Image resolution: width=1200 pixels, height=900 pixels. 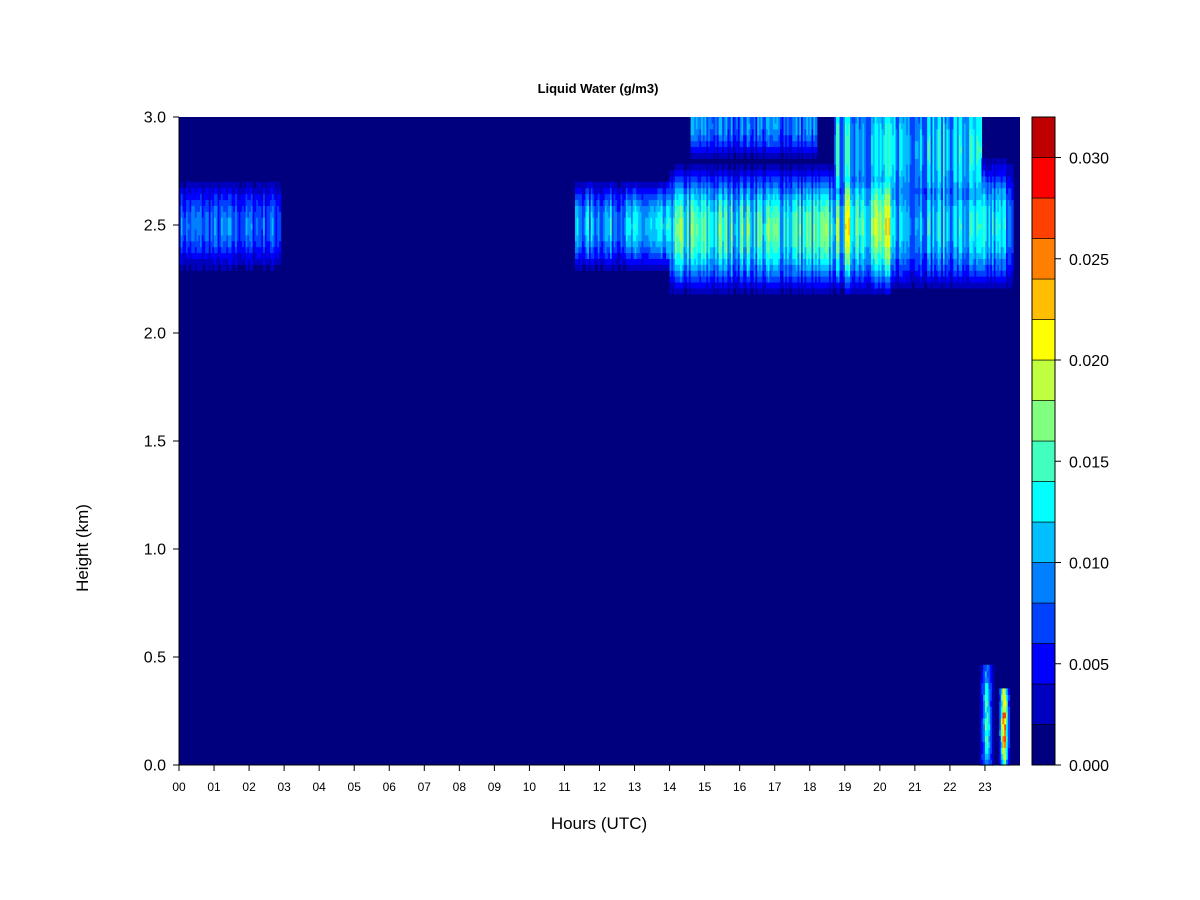 What do you see at coordinates (355, 787) in the screenshot?
I see `x-tick-label: 05` at bounding box center [355, 787].